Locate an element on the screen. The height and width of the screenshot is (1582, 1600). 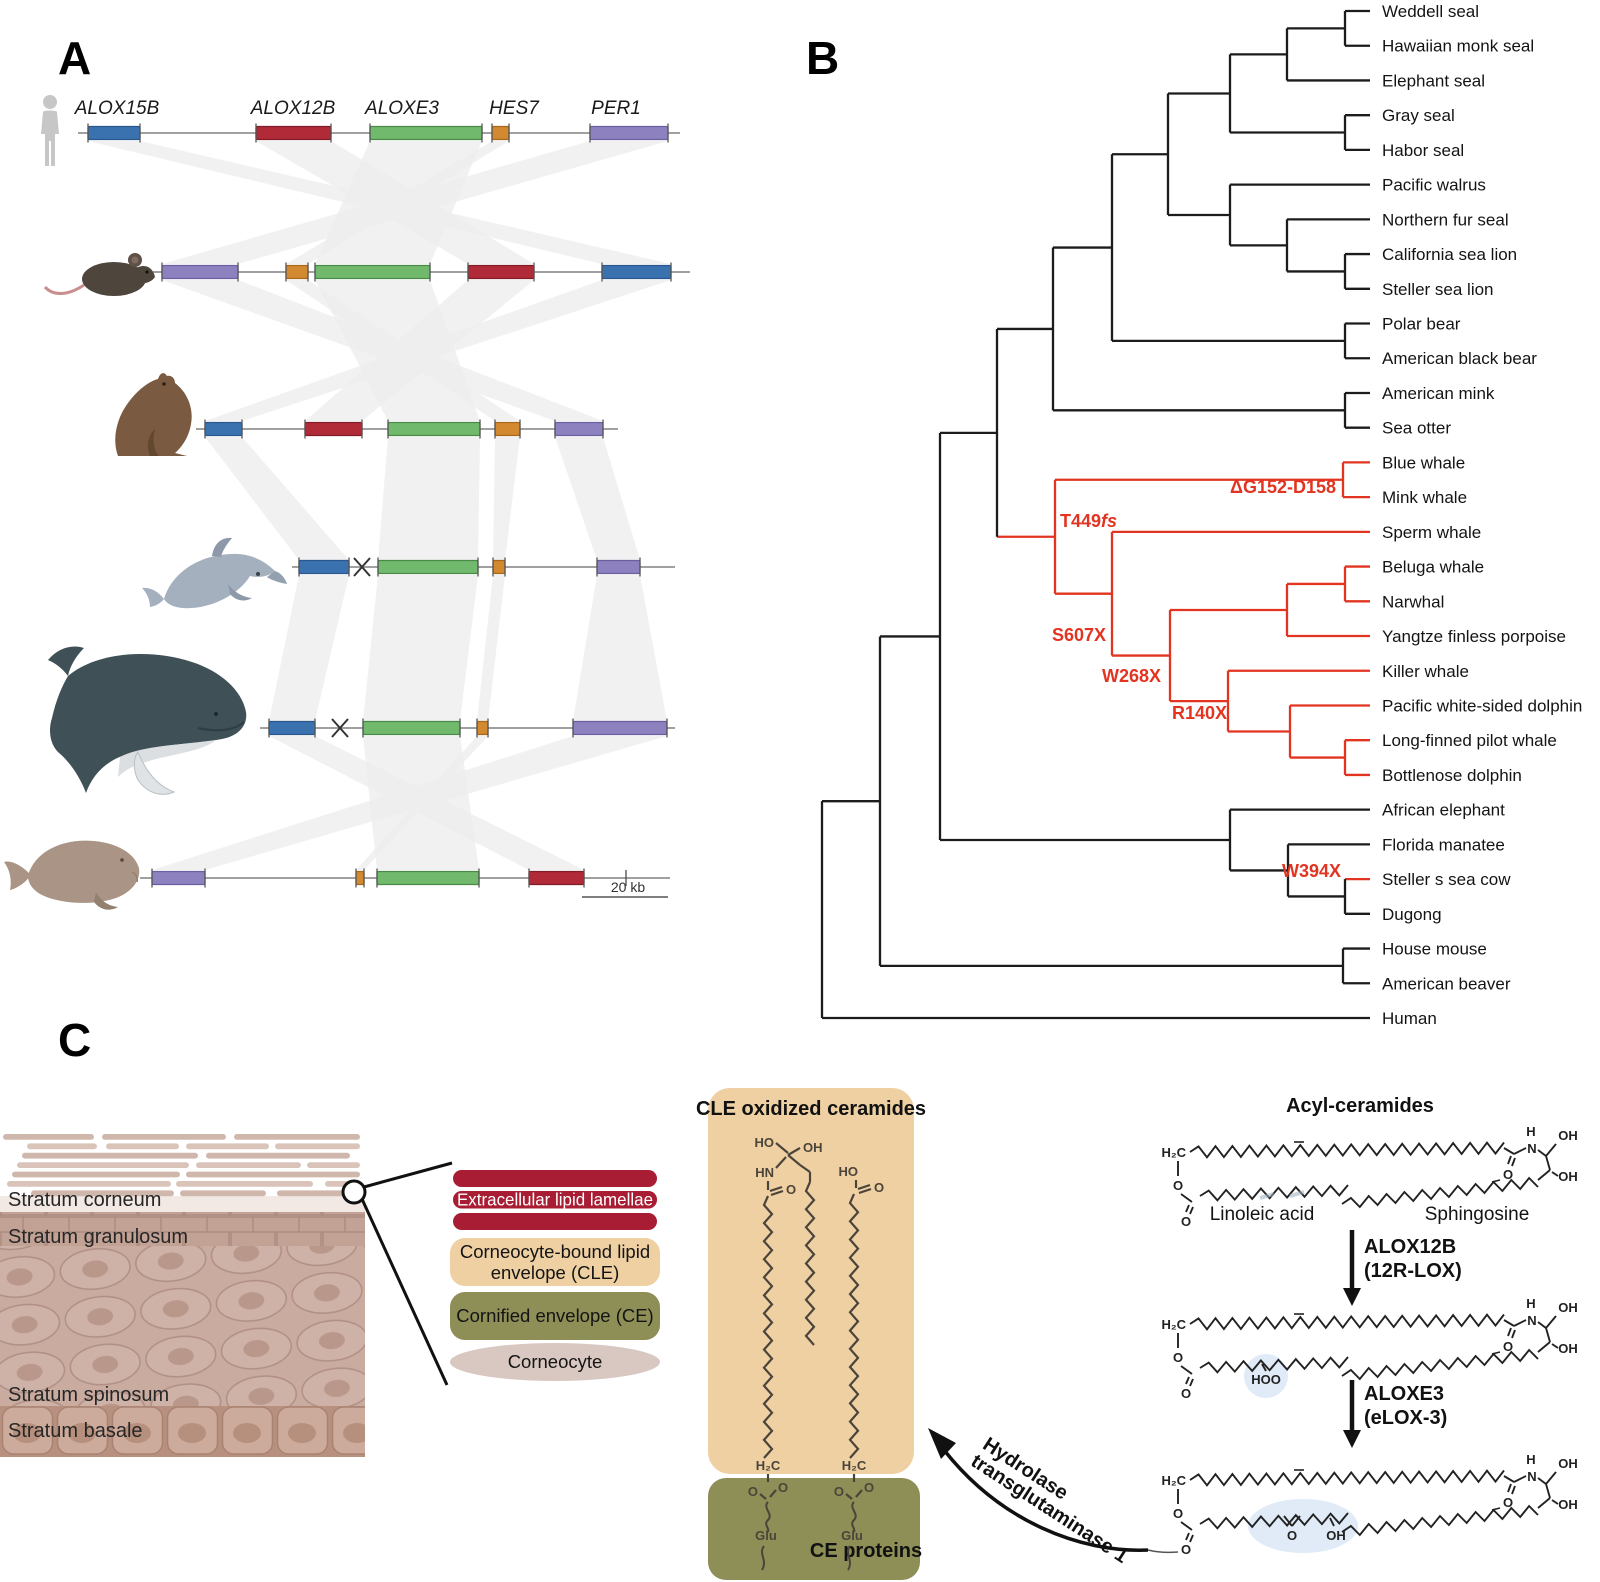
svg-text: H is located at coordinates (1530, 1459).